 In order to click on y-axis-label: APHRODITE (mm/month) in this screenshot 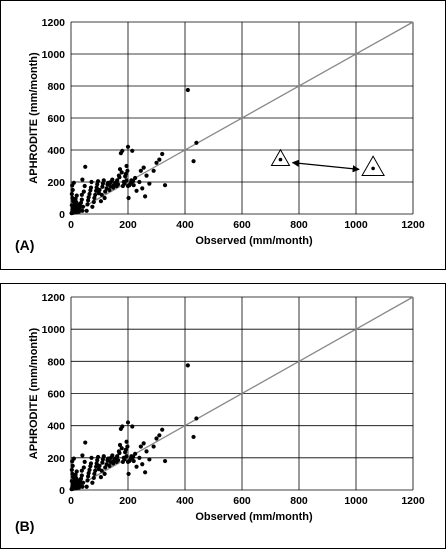, I will do `click(34, 118)`.